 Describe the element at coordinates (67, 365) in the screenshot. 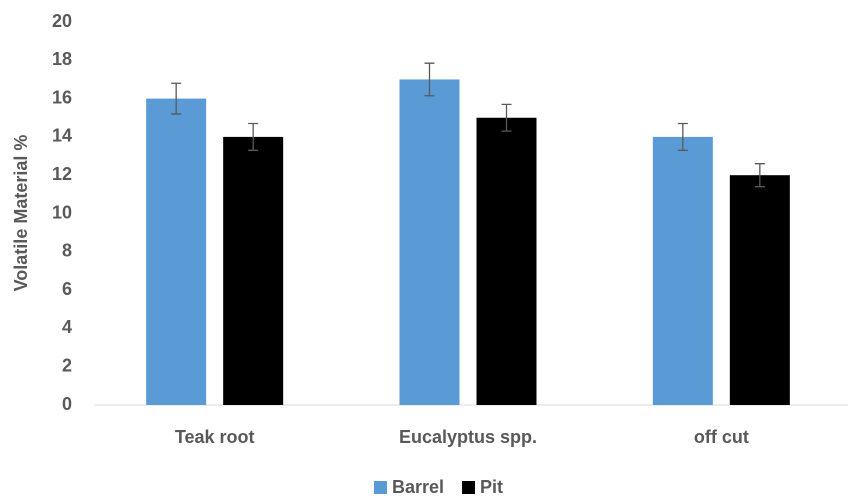

I see `y-tick-label: 2` at that location.